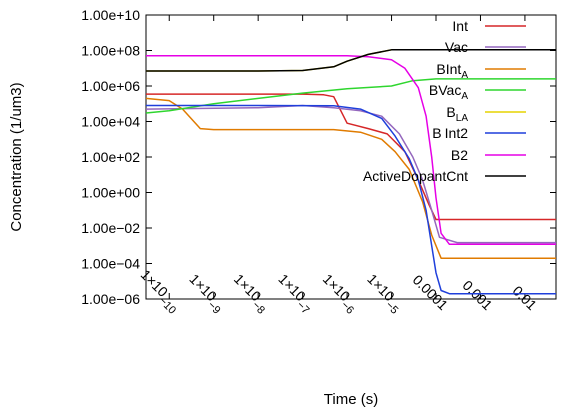  What do you see at coordinates (206, 294) in the screenshot?
I see `x-tick-label: 1×10−9` at bounding box center [206, 294].